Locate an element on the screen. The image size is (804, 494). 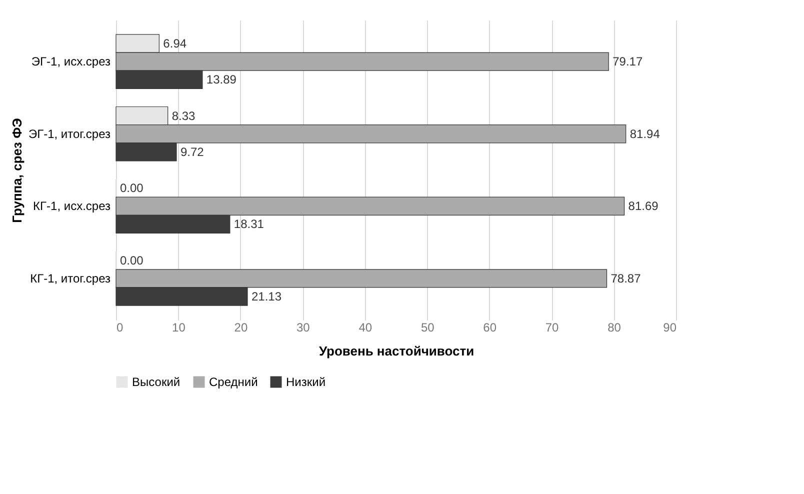
y-tick-label: ЭГ-1, исх.срез is located at coordinates (71, 61).